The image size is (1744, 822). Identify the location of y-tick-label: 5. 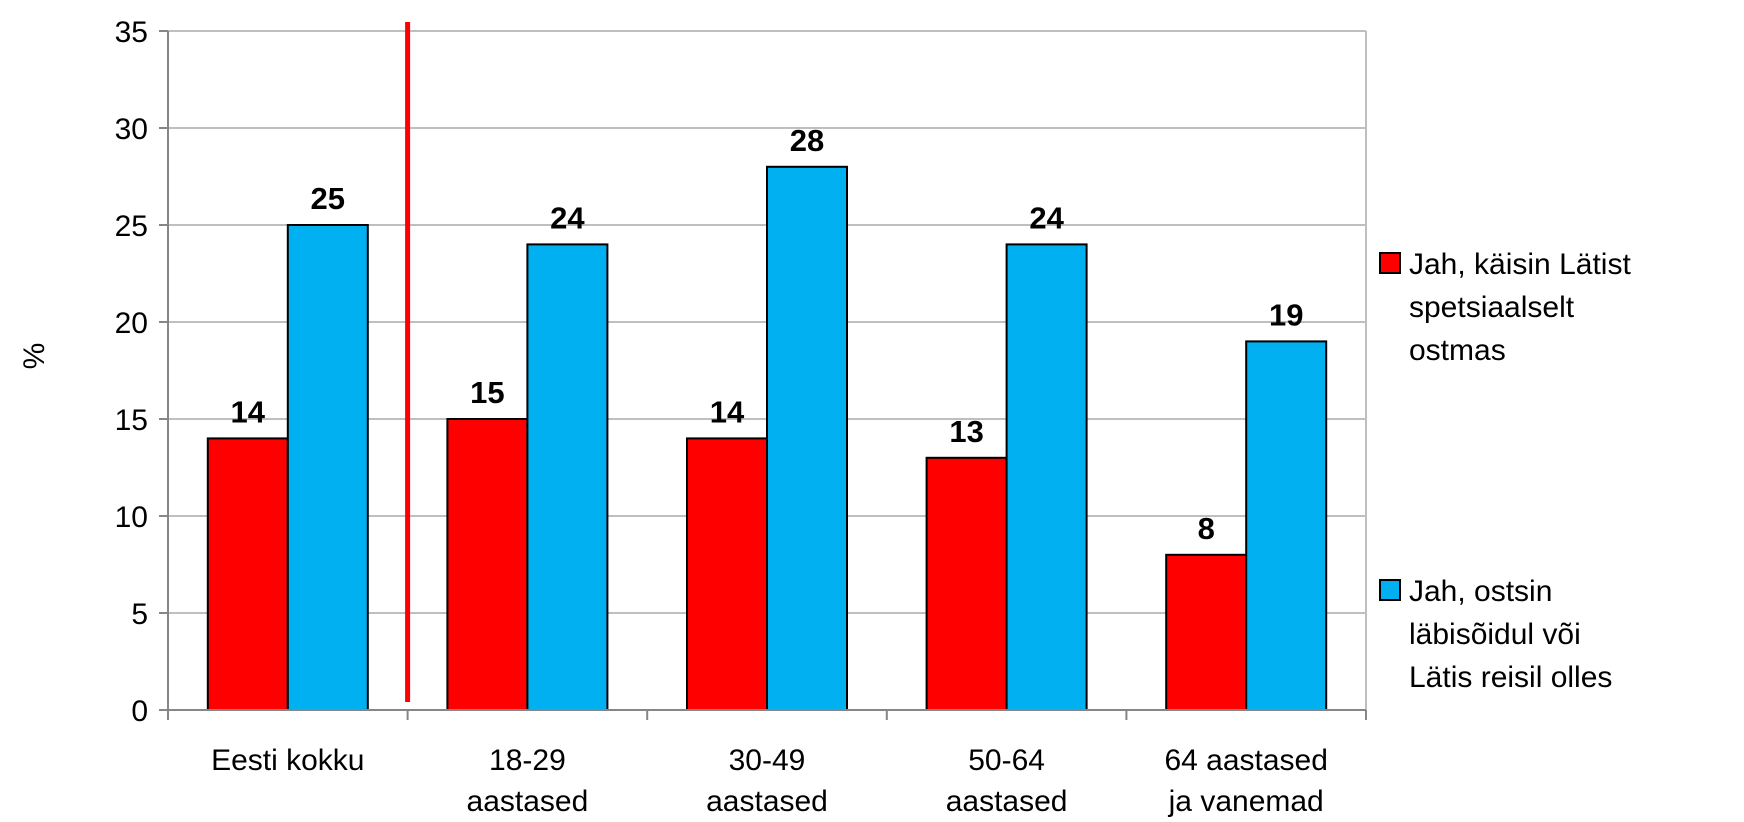
(139, 614).